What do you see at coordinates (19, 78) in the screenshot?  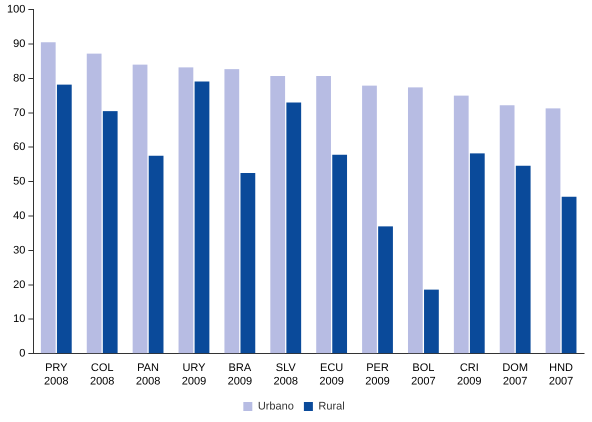 I see `y-tick-label: 80` at bounding box center [19, 78].